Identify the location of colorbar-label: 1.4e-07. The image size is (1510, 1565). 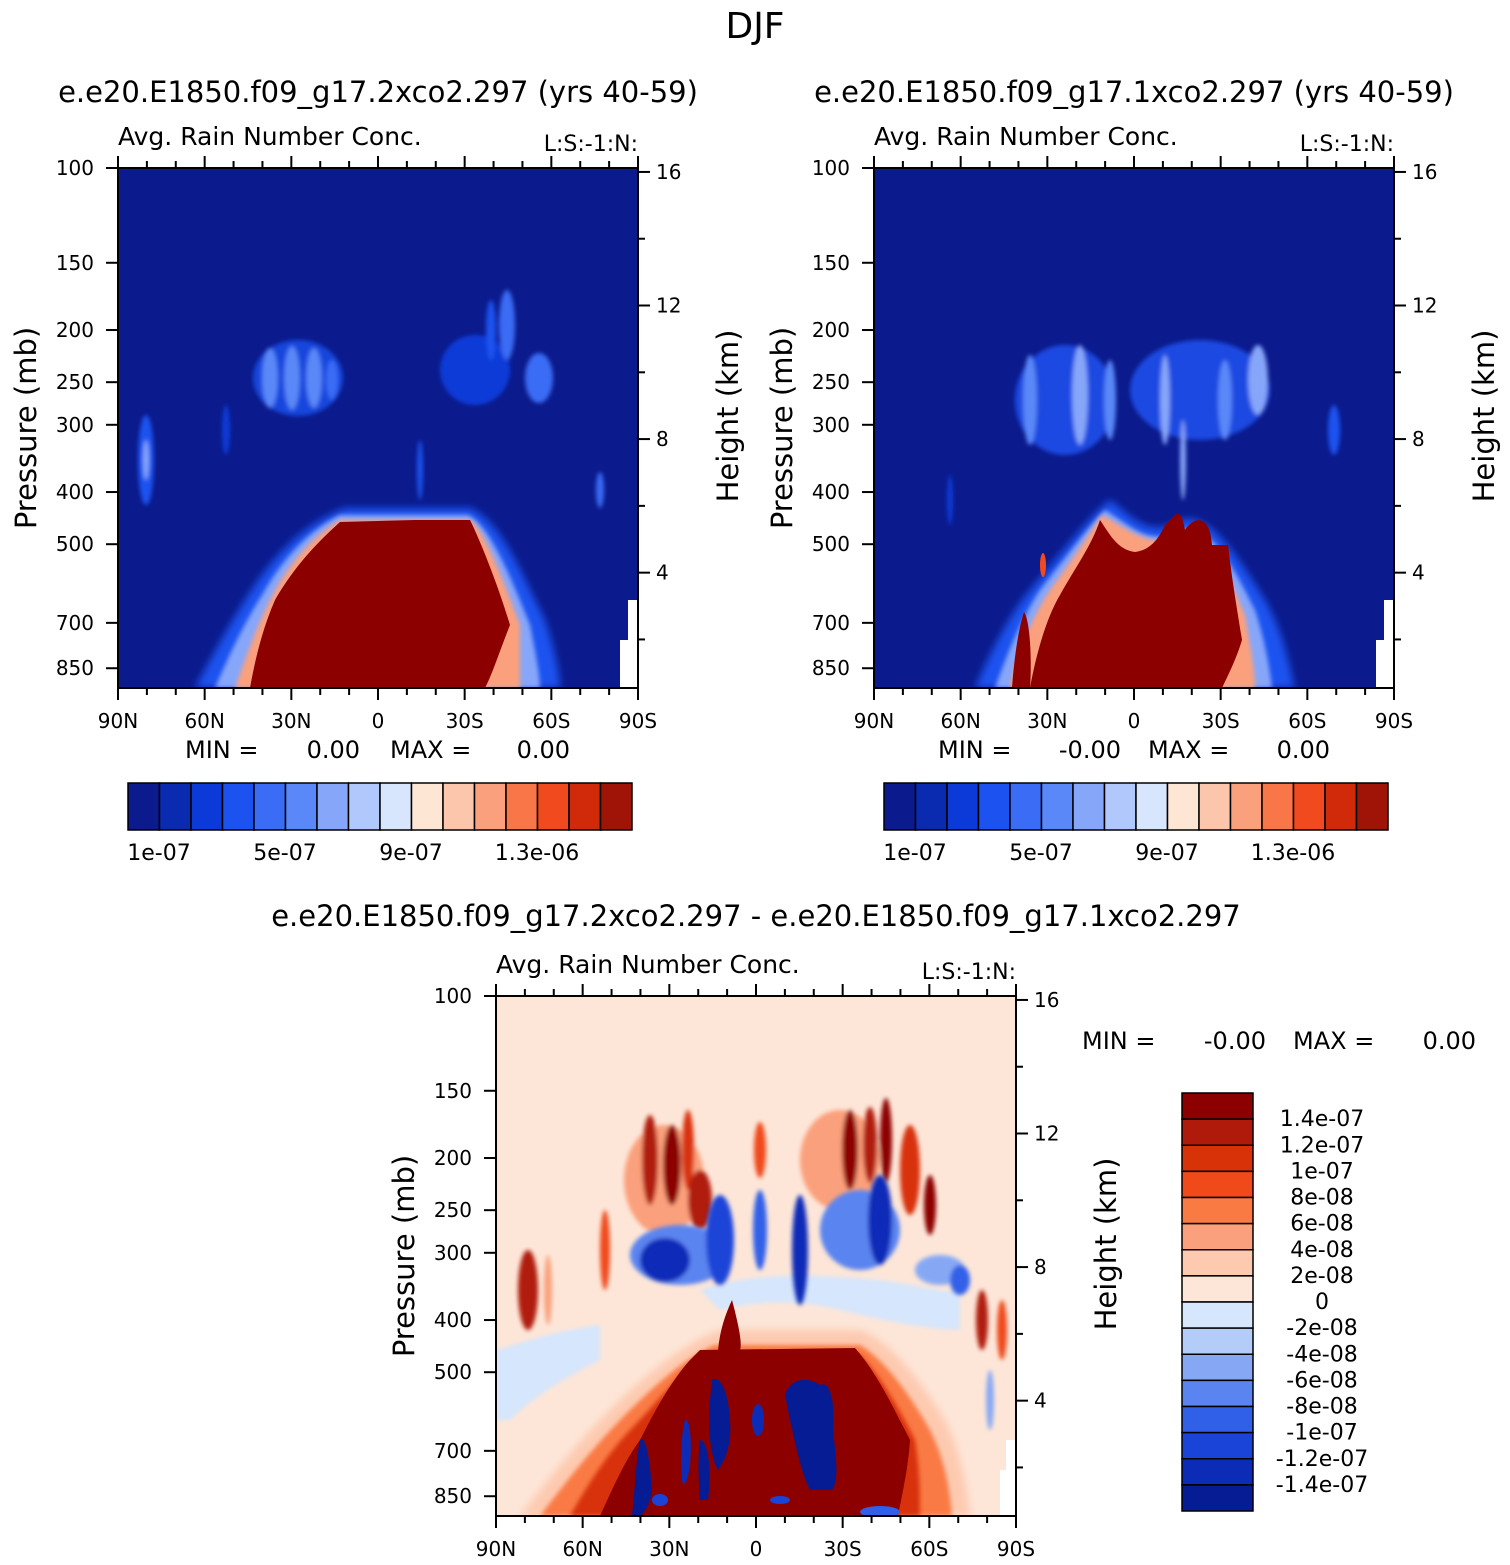
(1322, 1119).